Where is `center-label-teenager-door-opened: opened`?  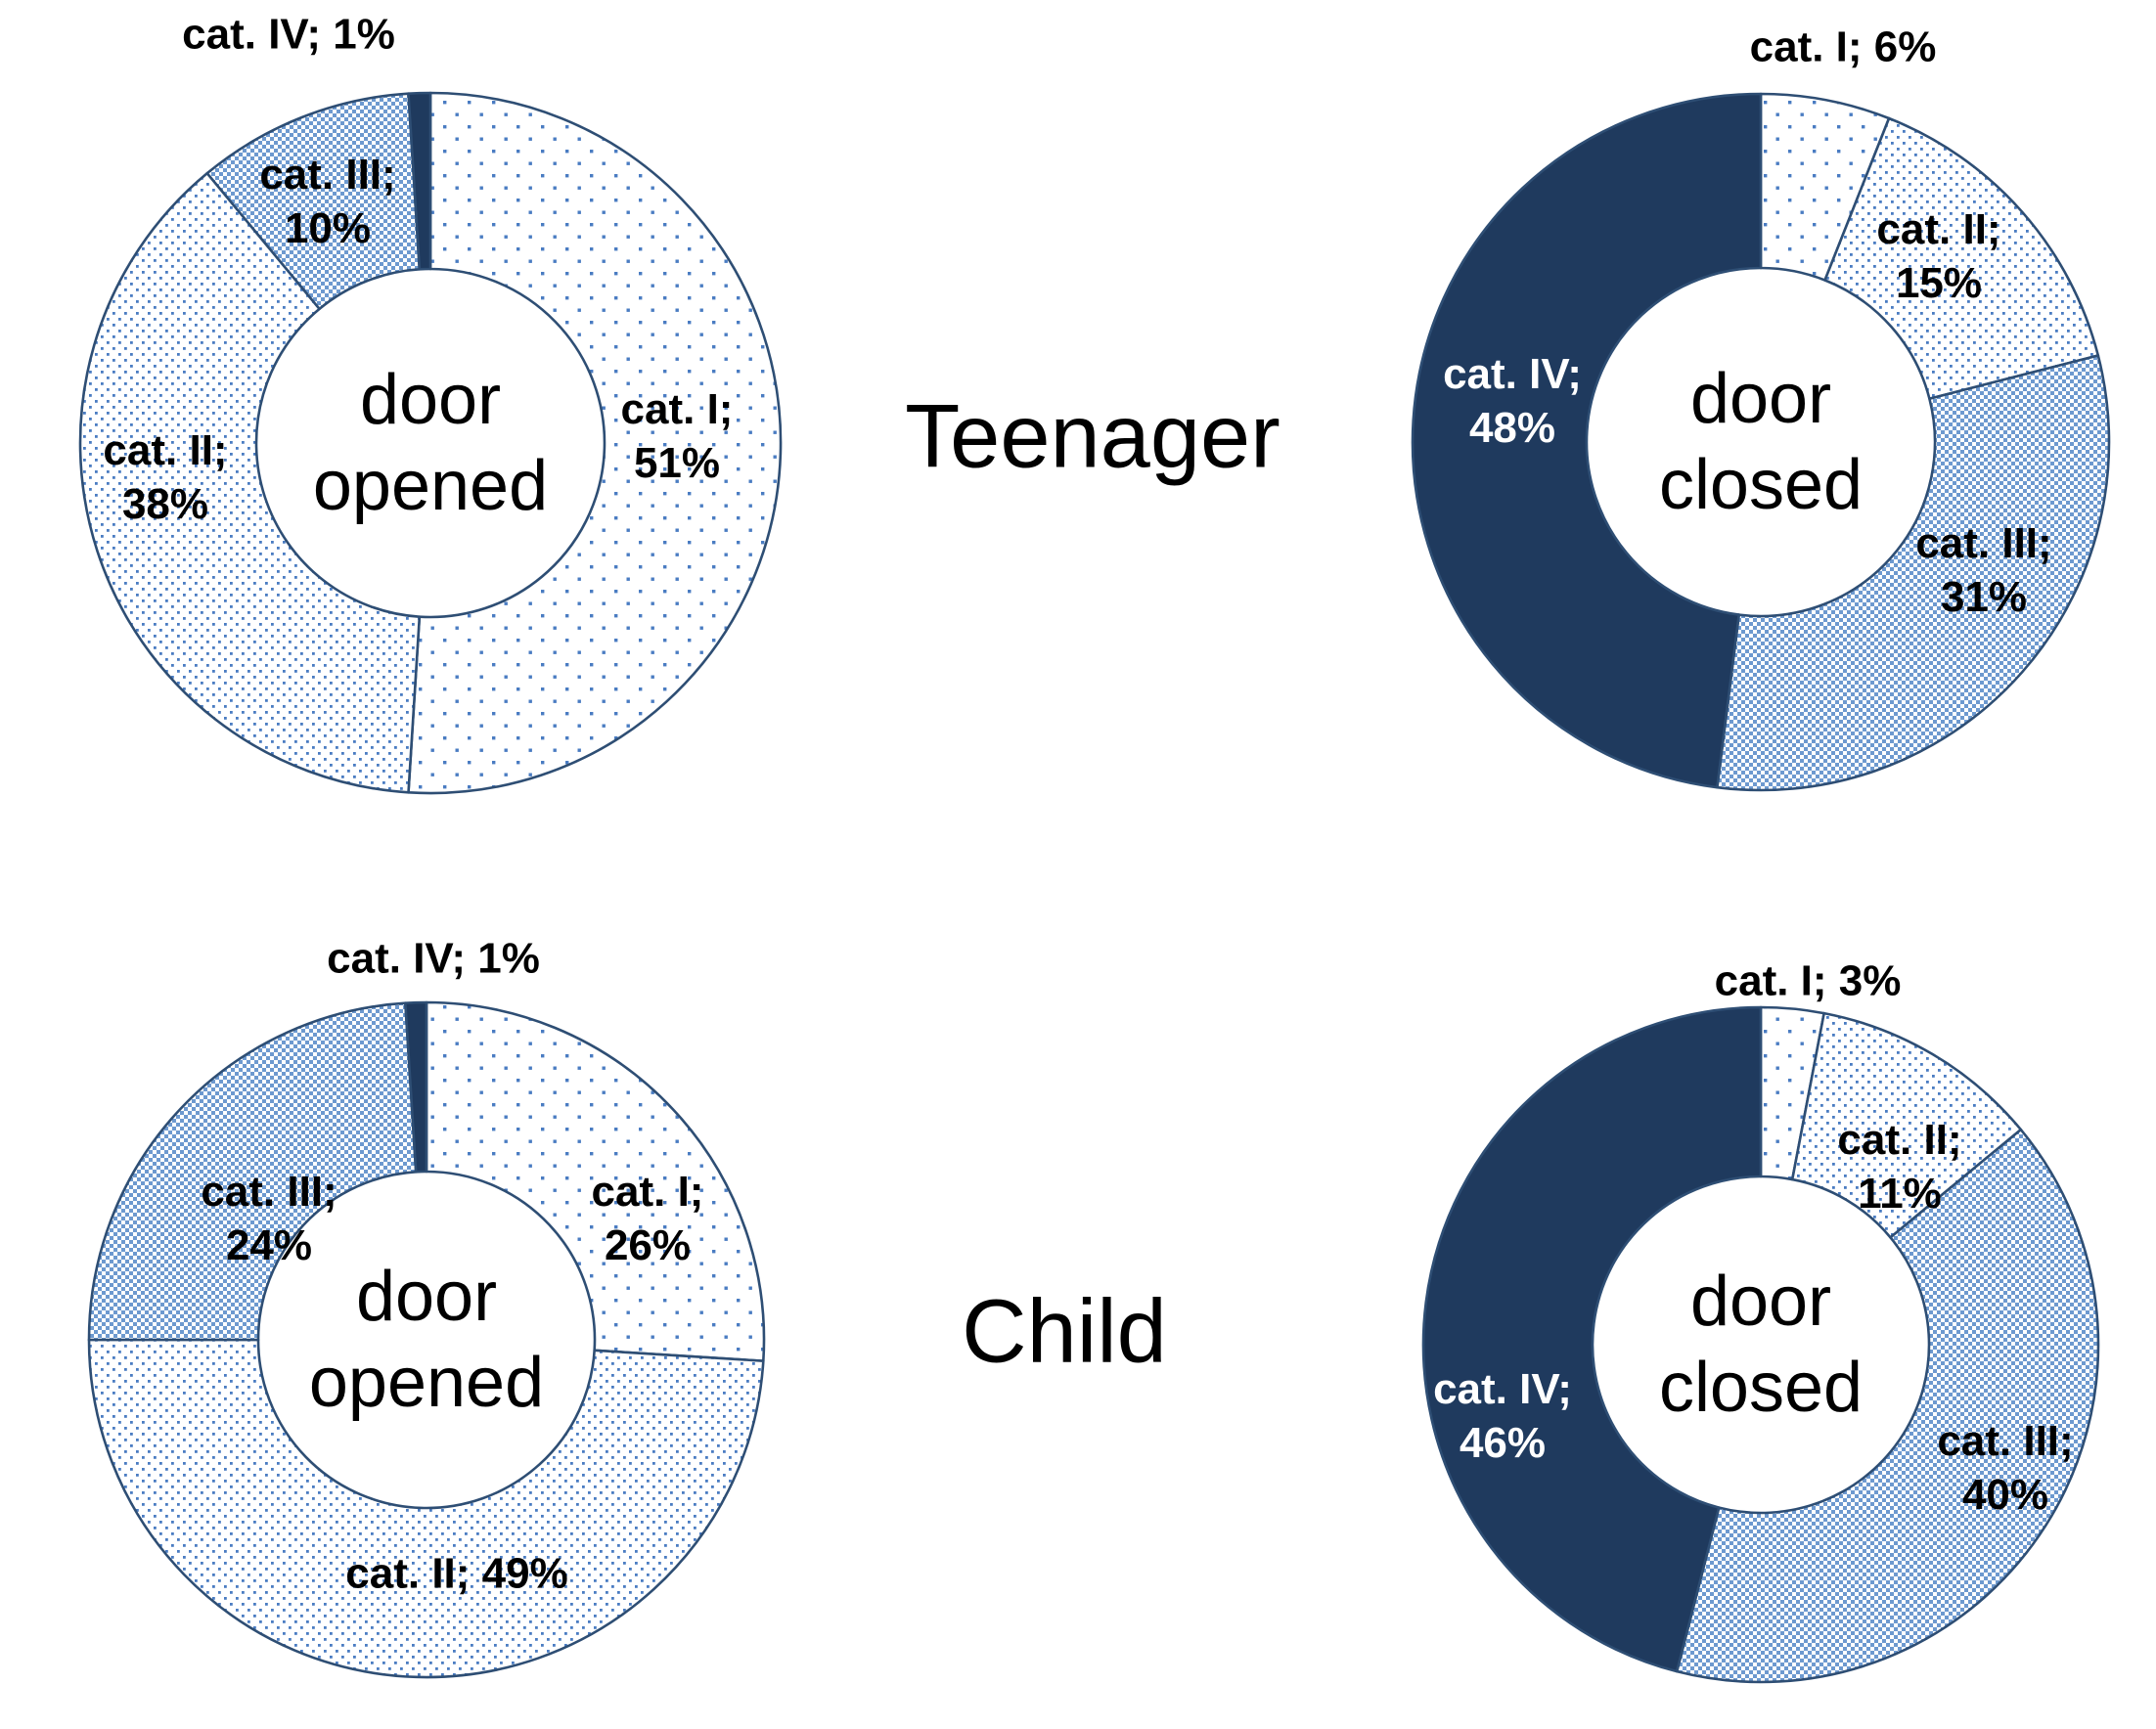 center-label-teenager-door-opened: opened is located at coordinates (430, 486).